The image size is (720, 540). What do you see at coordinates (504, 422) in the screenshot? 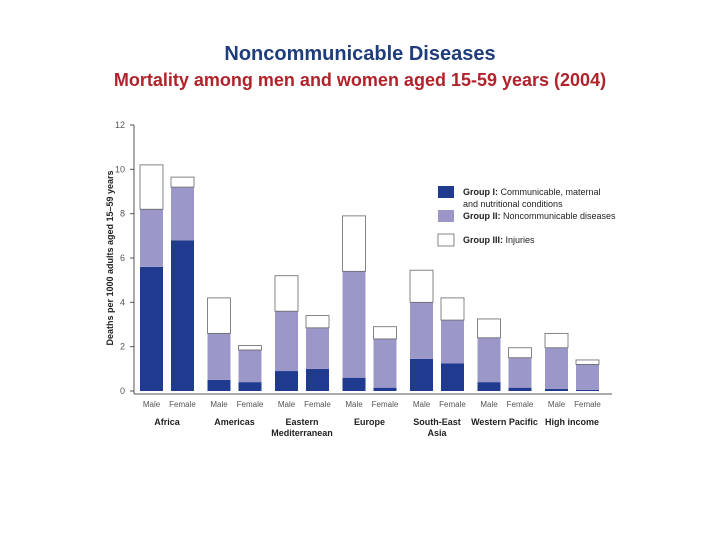
I see `group-label: Western Pacific` at bounding box center [504, 422].